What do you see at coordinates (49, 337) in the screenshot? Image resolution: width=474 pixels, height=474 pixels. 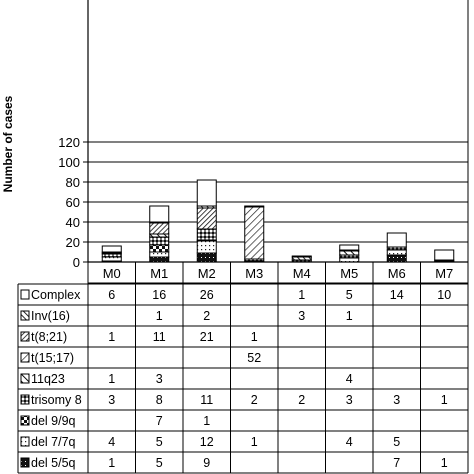 I see `legend-label-t-8-21-: t(8;21)` at bounding box center [49, 337].